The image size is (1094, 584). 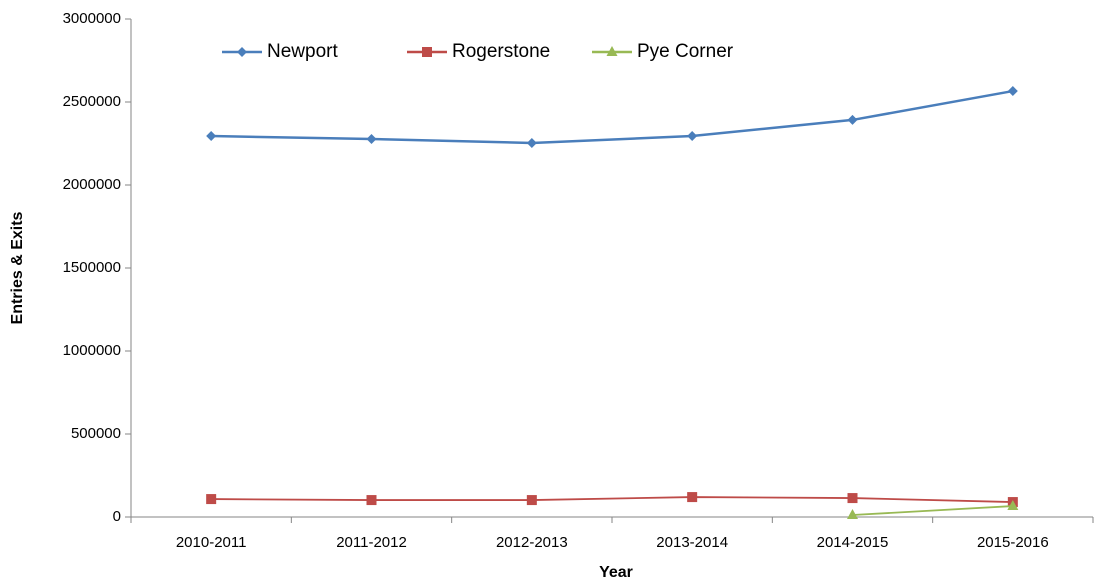 I want to click on legend-label: Newport, so click(x=302, y=51).